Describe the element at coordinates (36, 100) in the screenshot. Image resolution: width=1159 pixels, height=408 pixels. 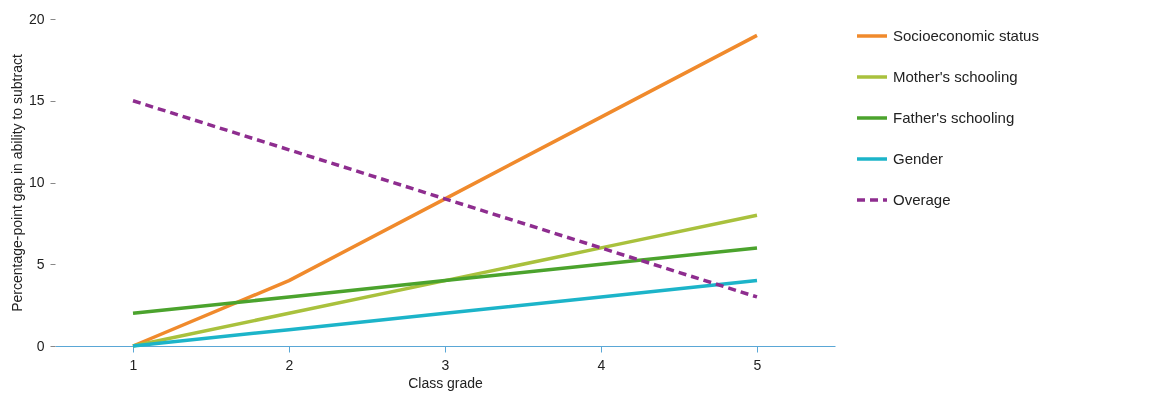
I see `y-tick-label: 15` at that location.